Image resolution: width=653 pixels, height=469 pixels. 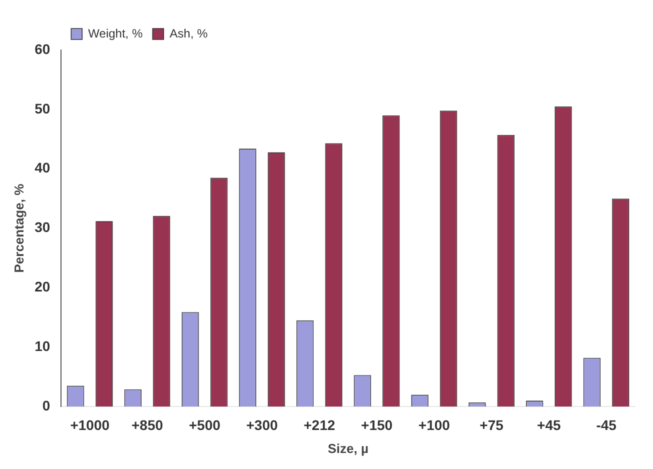 What do you see at coordinates (115, 33) in the screenshot?
I see `legend-label: Weight, %` at bounding box center [115, 33].